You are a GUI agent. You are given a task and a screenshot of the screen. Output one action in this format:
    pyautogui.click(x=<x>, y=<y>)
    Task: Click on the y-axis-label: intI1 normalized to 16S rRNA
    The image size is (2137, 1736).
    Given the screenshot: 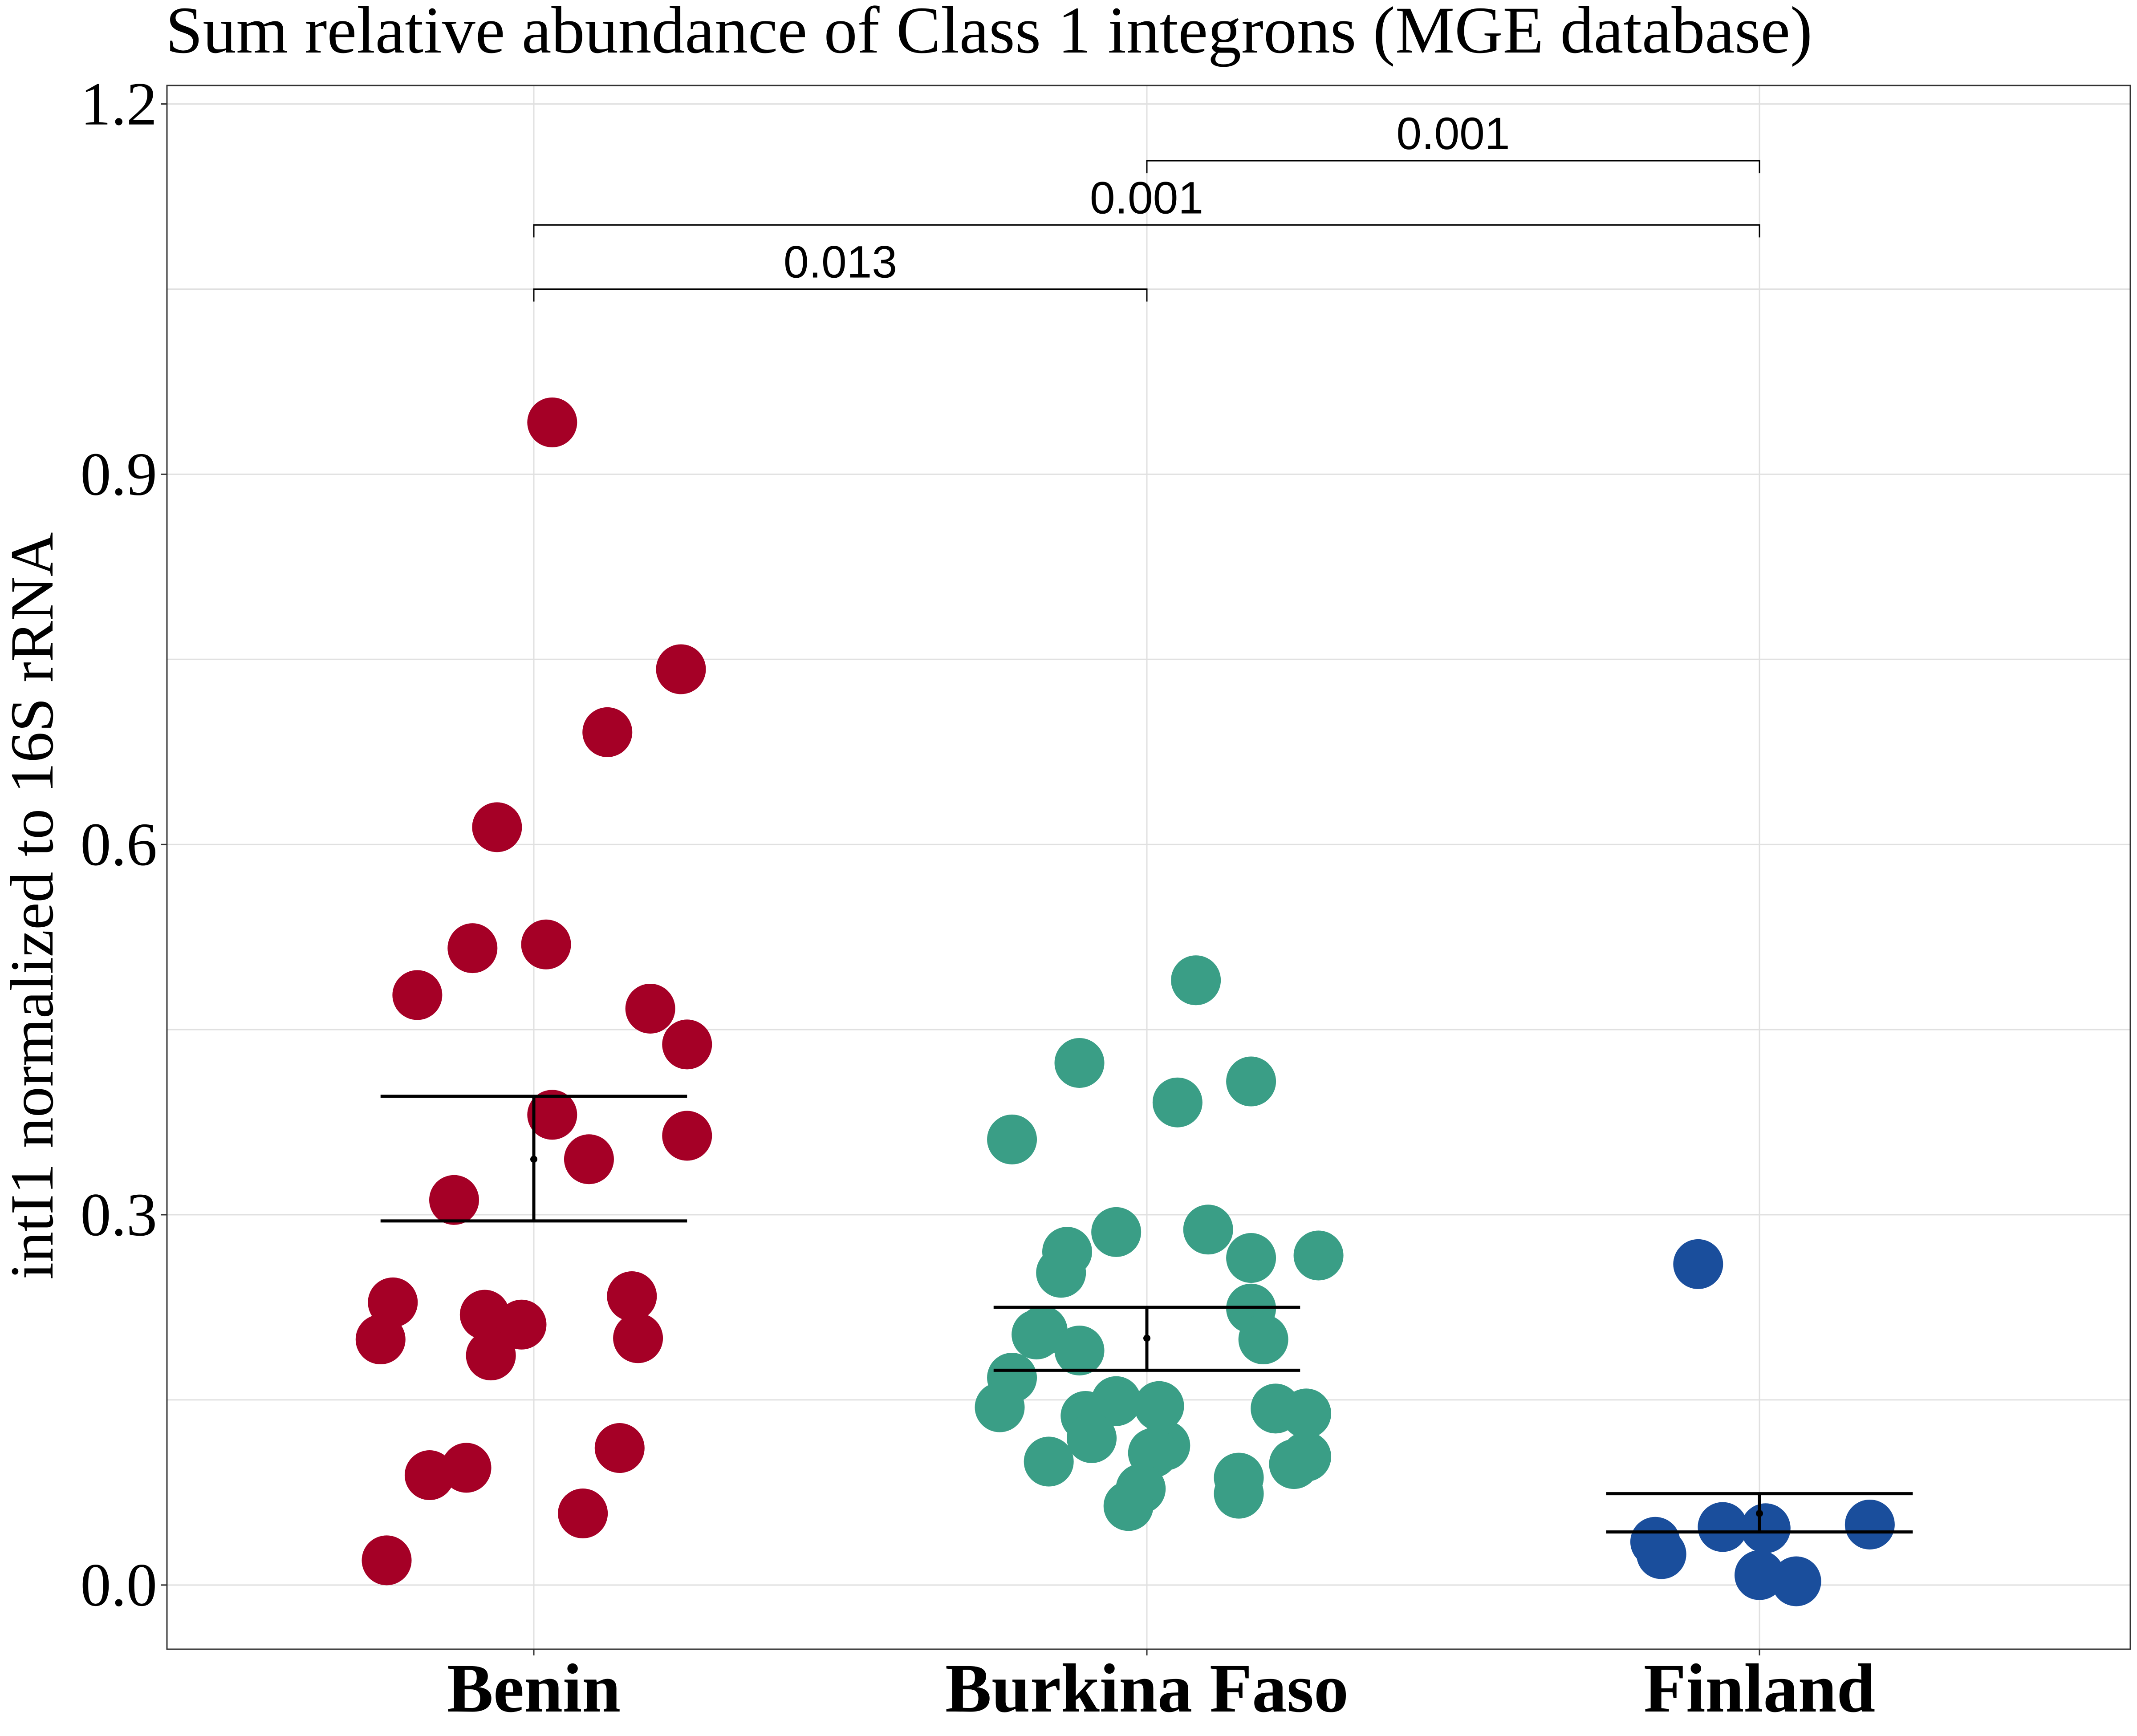 What is the action you would take?
    pyautogui.click(x=33, y=906)
    